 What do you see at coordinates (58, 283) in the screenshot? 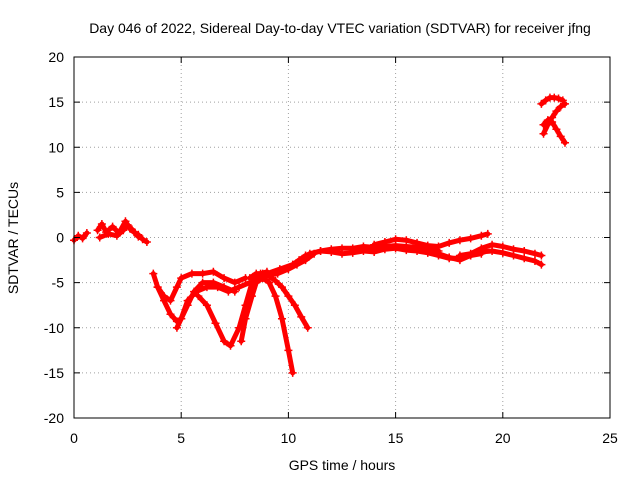
I see `y-tick-label: -5` at bounding box center [58, 283].